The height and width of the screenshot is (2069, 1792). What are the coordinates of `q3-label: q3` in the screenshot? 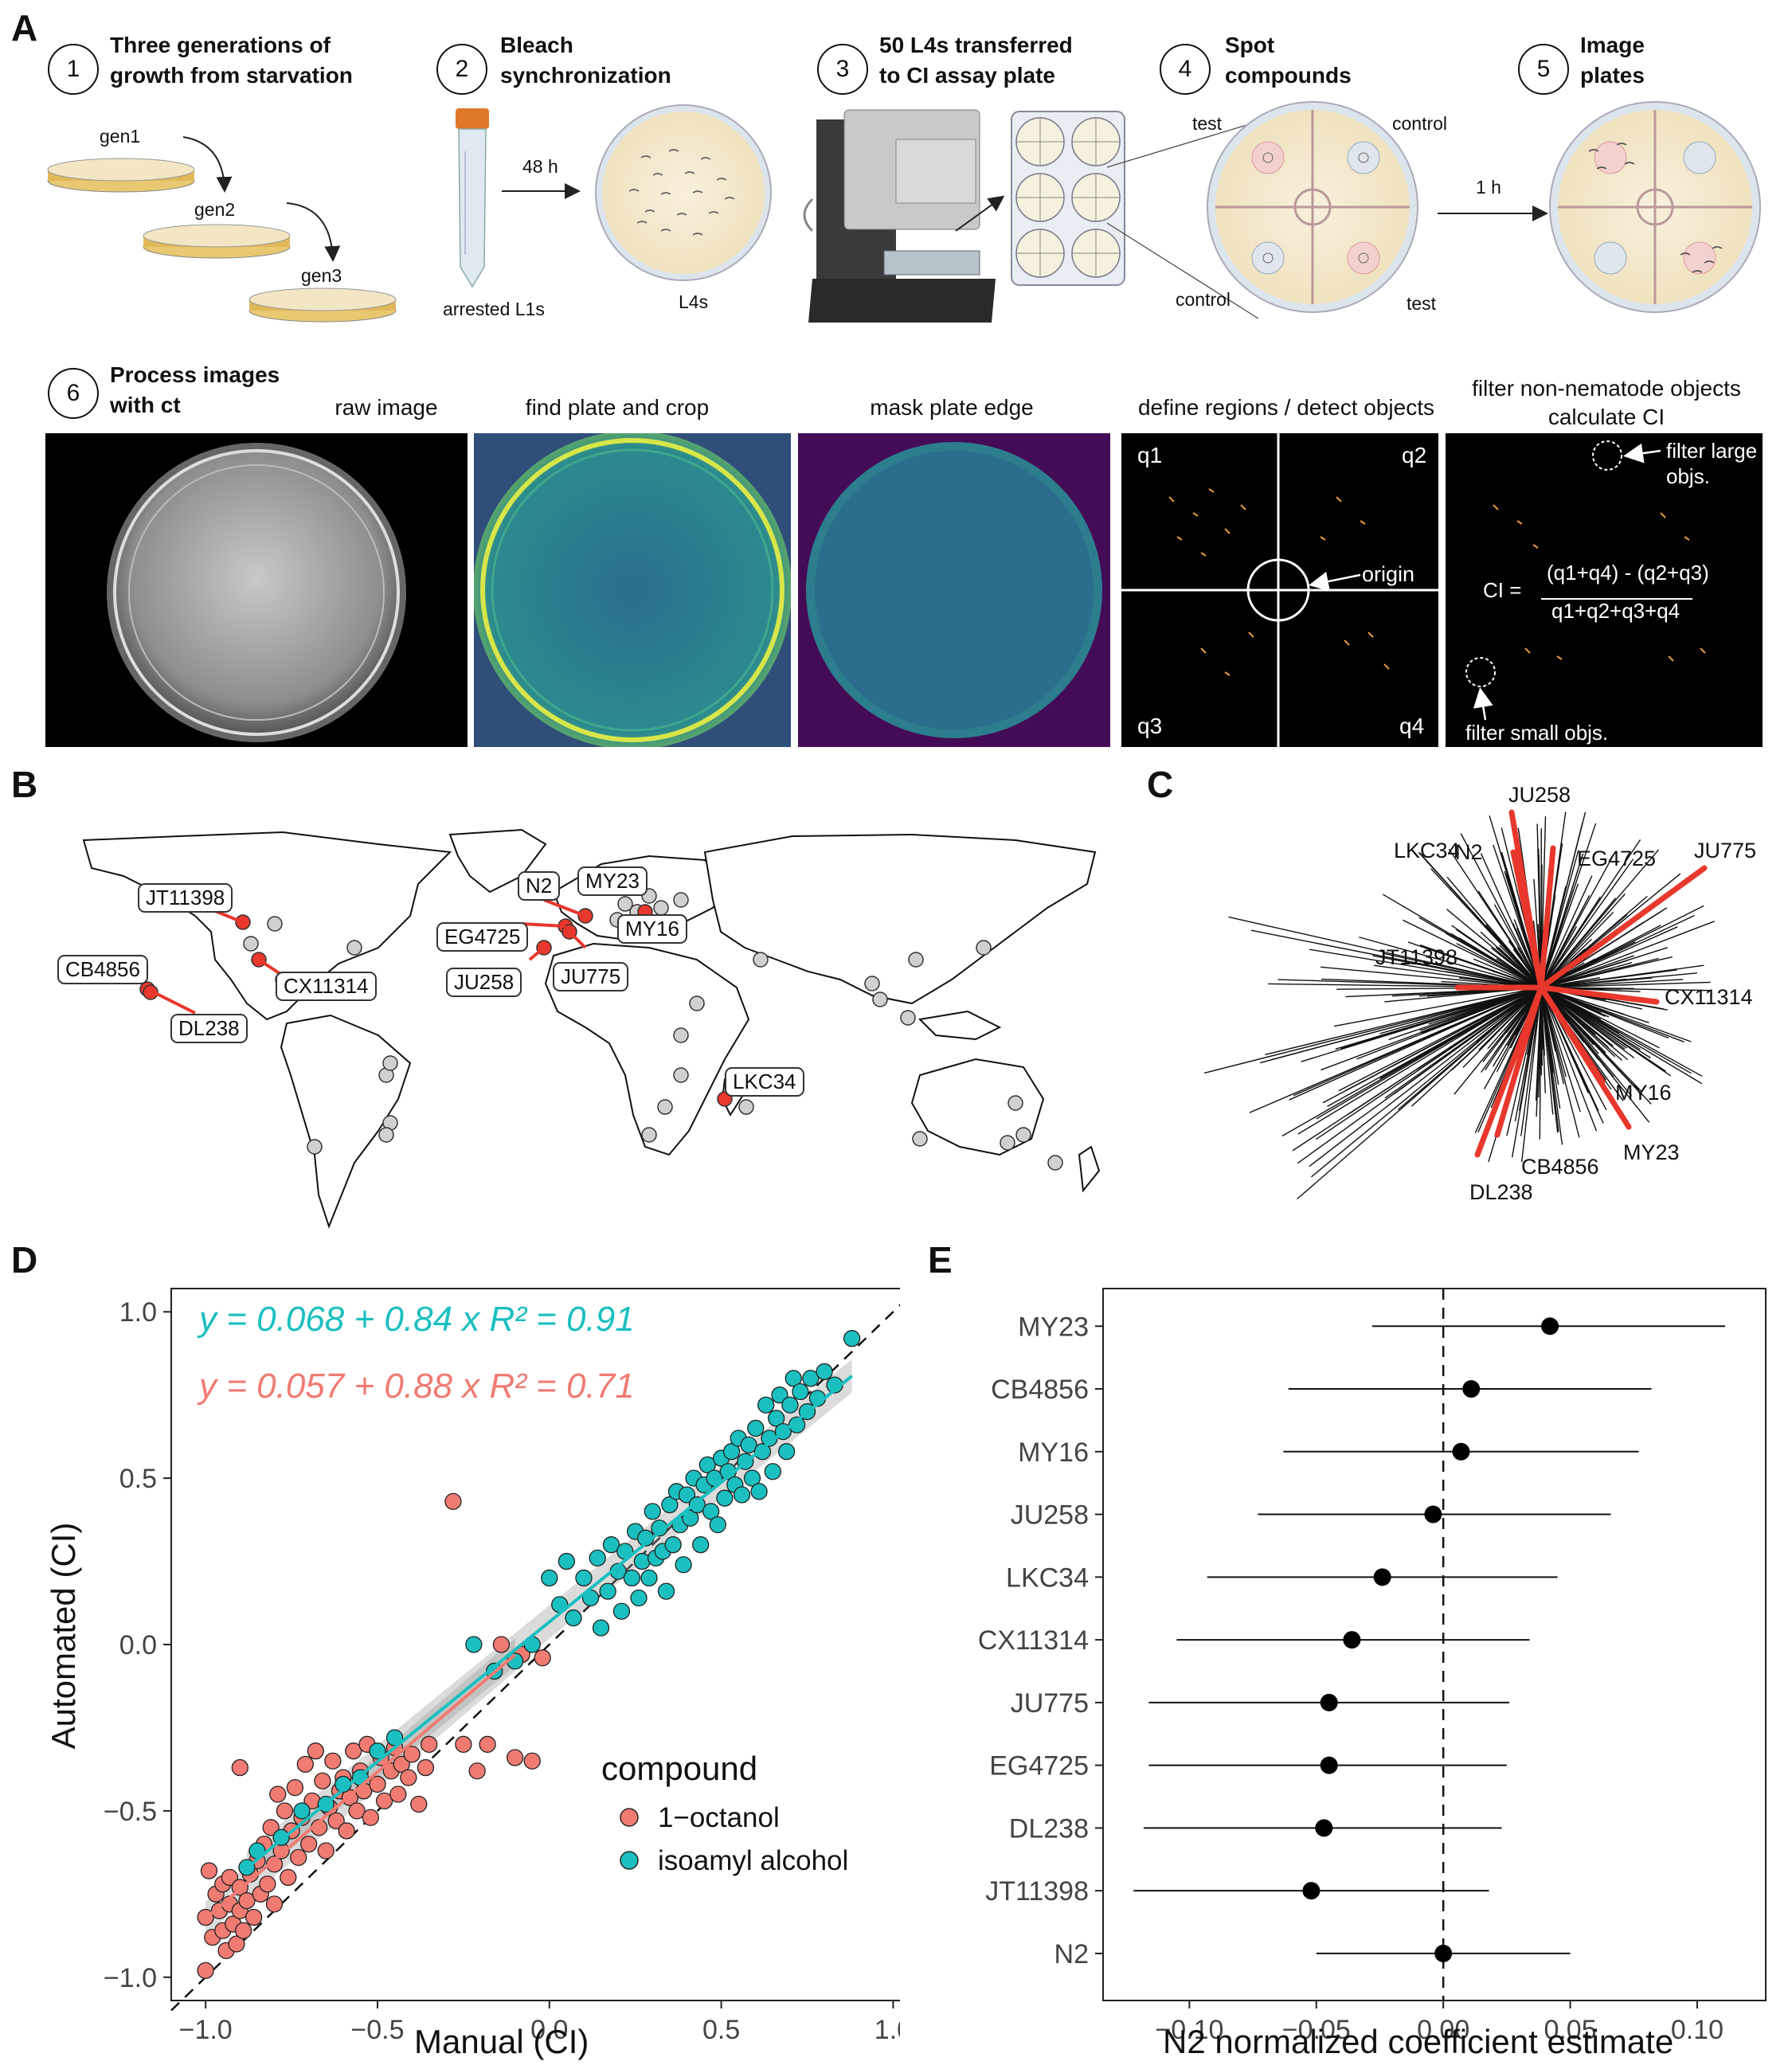 It's located at (1150, 726).